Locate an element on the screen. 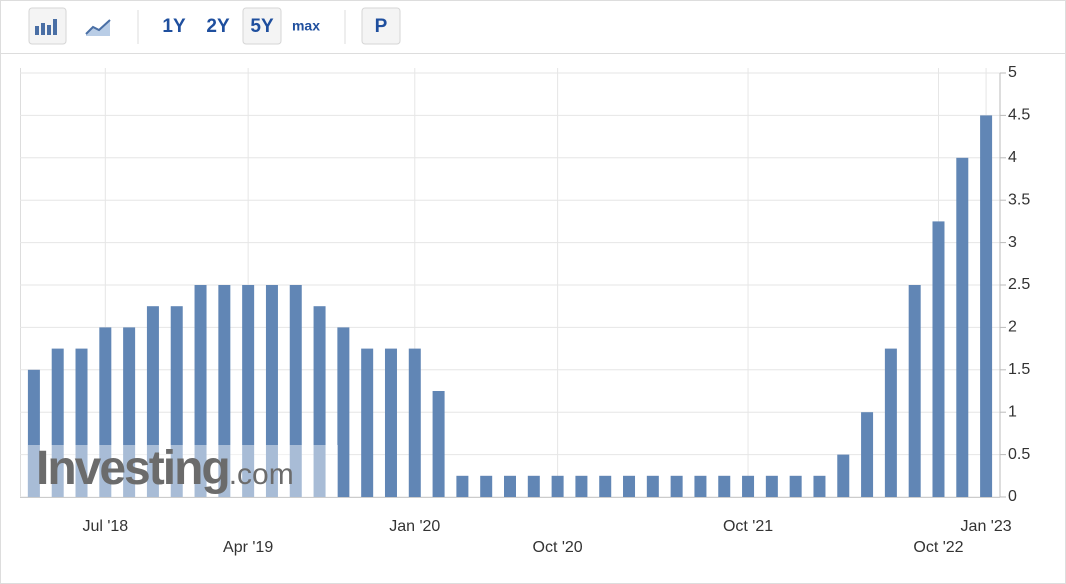  x-tick-label: Oct '20 is located at coordinates (558, 547).